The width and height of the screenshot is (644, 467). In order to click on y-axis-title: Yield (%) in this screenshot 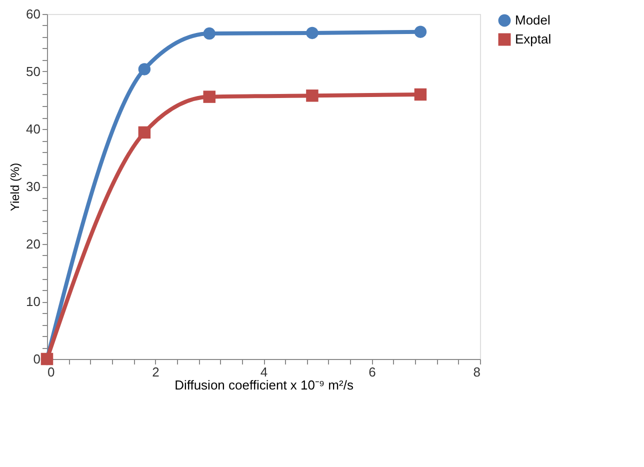, I will do `click(15, 187)`.